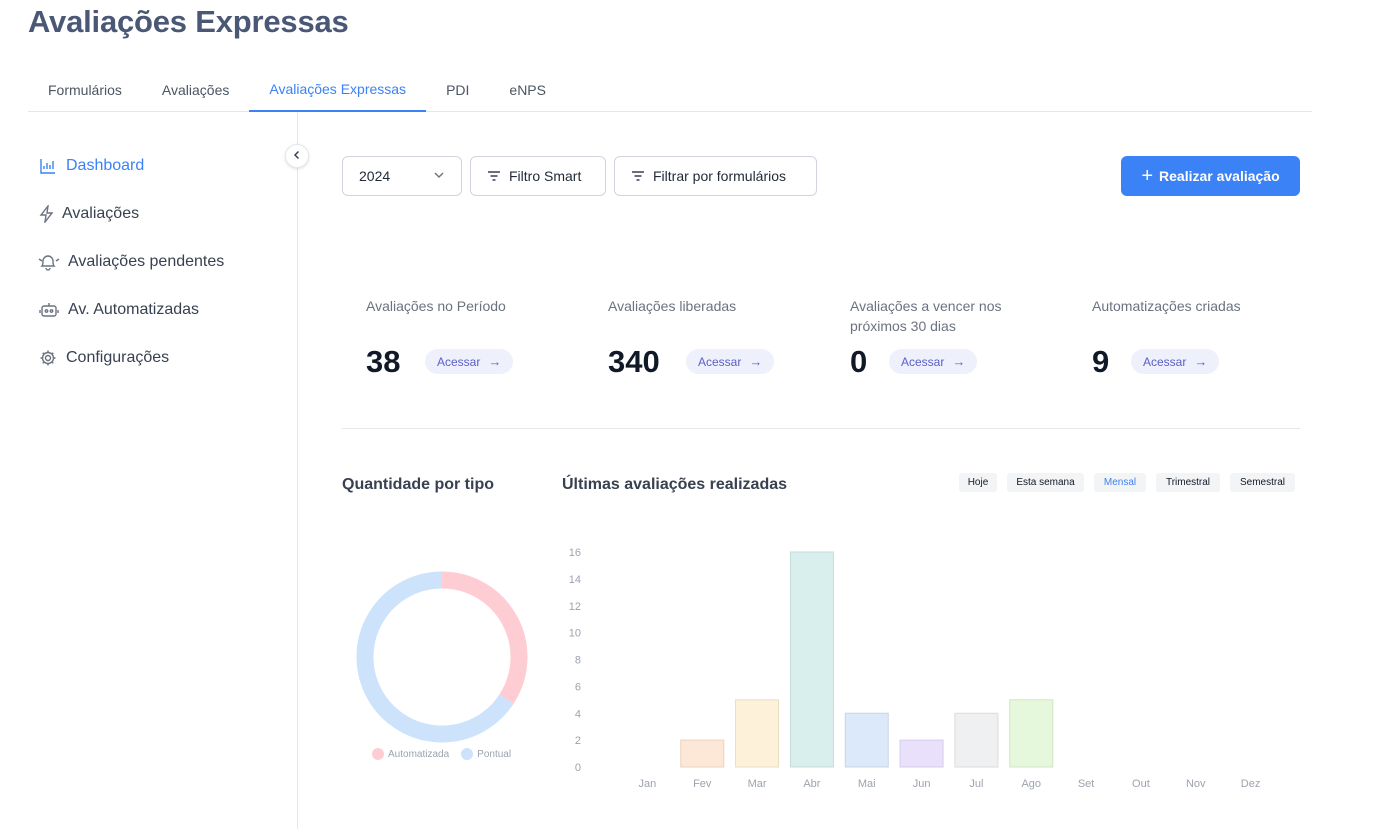 The height and width of the screenshot is (829, 1382). Describe the element at coordinates (575, 607) in the screenshot. I see `y-tick-label: 12` at that location.